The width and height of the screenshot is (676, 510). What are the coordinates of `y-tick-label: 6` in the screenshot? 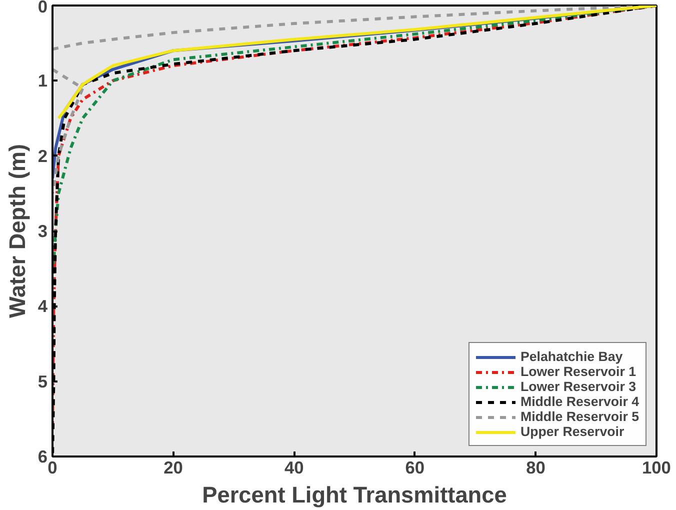 It's located at (43, 456).